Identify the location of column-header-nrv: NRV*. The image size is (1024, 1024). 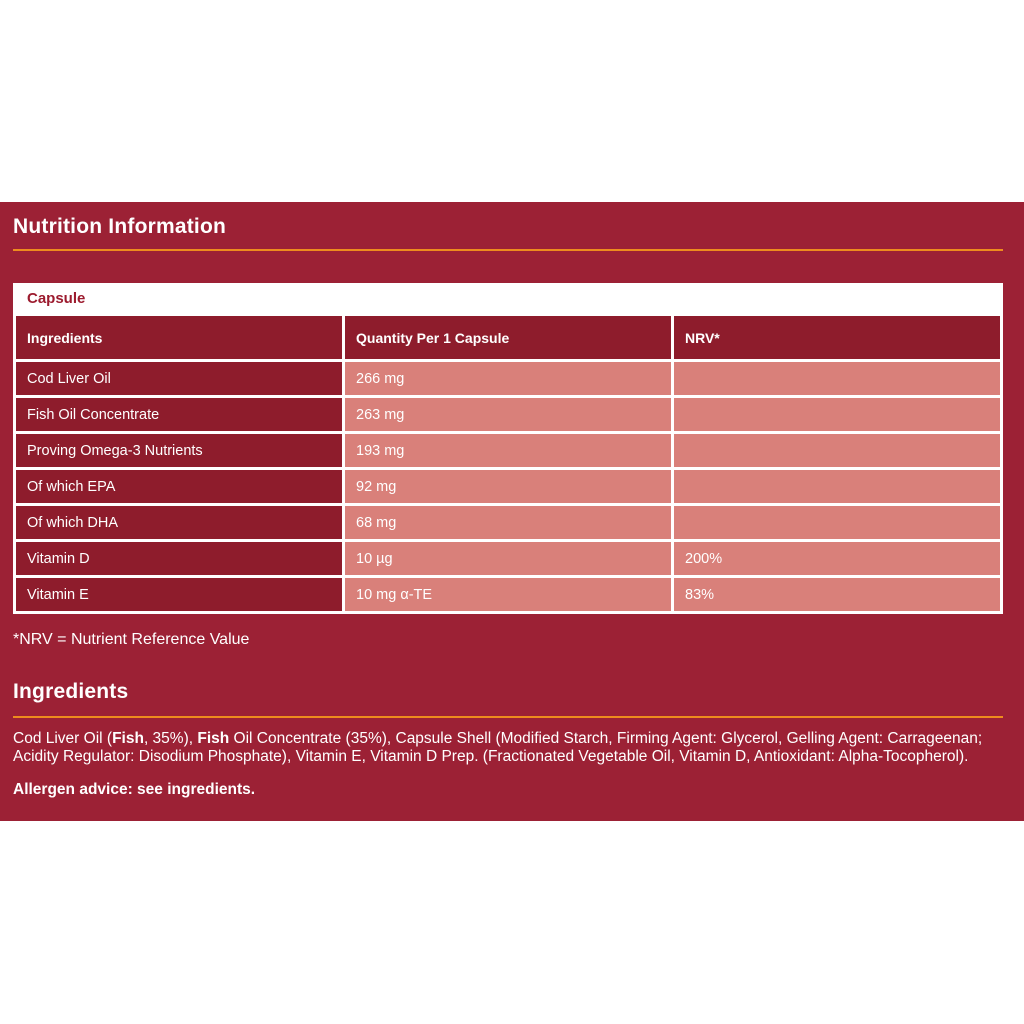
(837, 337).